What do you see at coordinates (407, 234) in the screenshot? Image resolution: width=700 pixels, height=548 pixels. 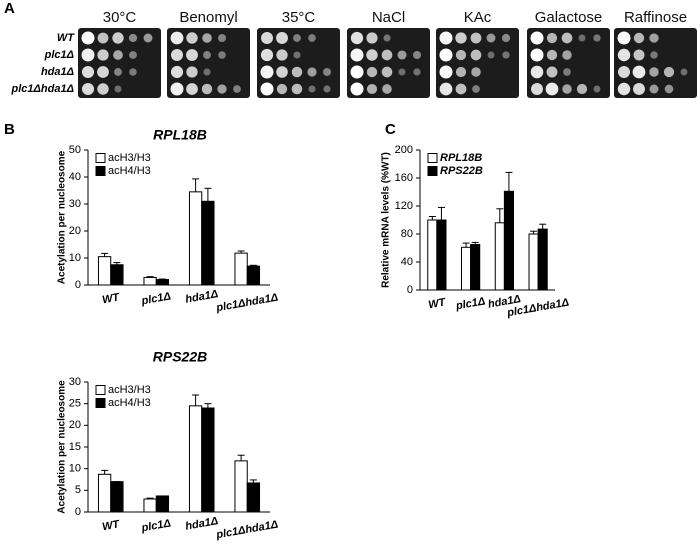 I see `y-tick-label: 80` at bounding box center [407, 234].